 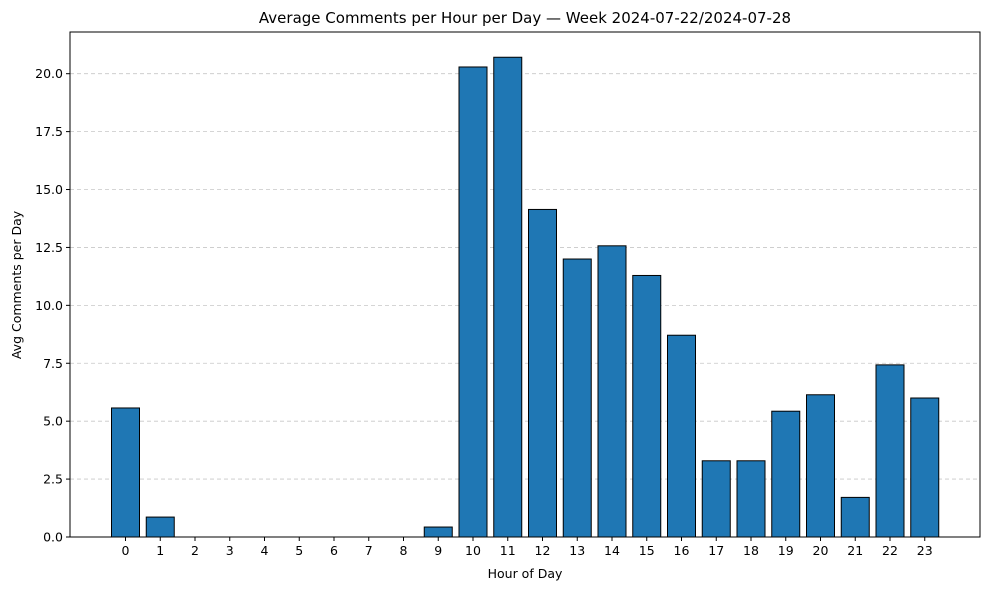 What do you see at coordinates (53, 479) in the screenshot?
I see `y-tick-label: 2.5` at bounding box center [53, 479].